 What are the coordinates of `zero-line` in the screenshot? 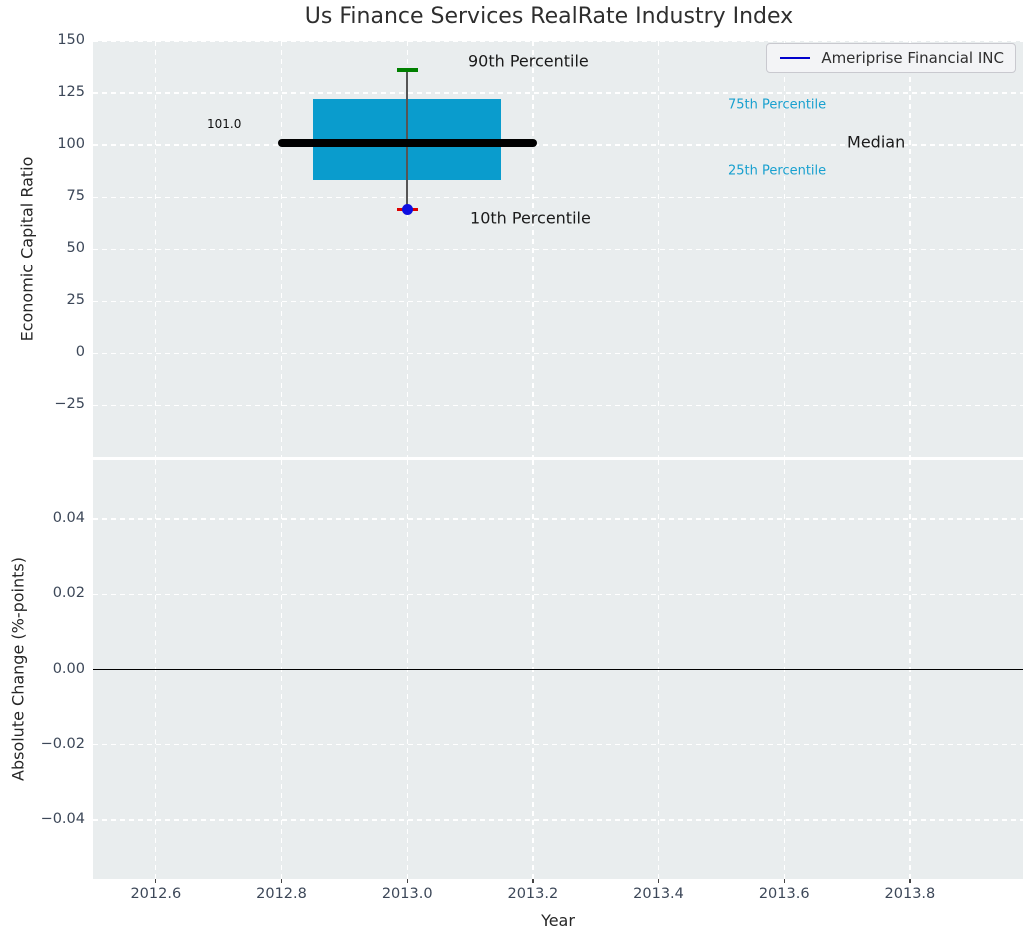 It's located at (558, 669).